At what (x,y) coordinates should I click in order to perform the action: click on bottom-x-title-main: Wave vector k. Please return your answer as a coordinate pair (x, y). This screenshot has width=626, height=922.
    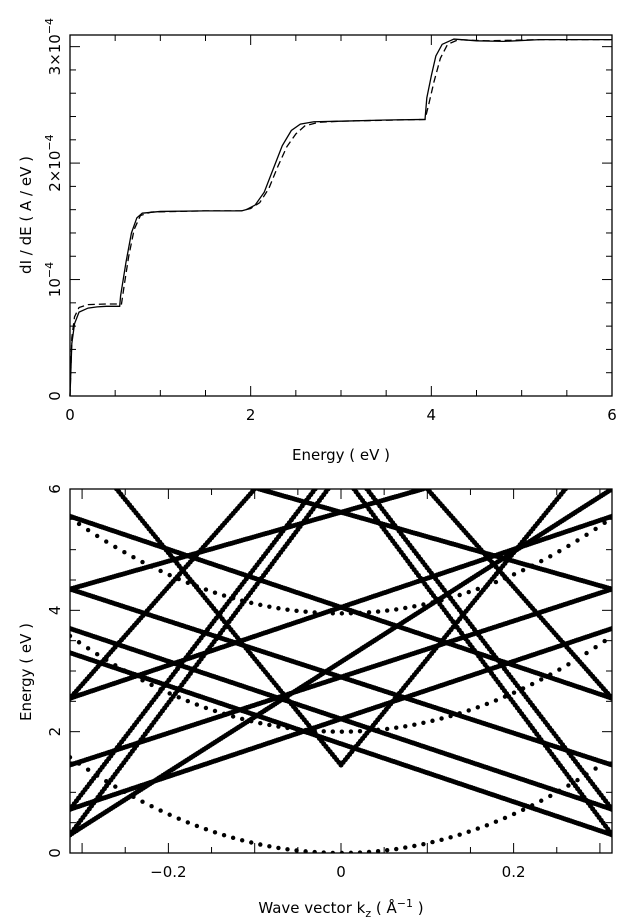
    Looking at the image, I should click on (311, 908).